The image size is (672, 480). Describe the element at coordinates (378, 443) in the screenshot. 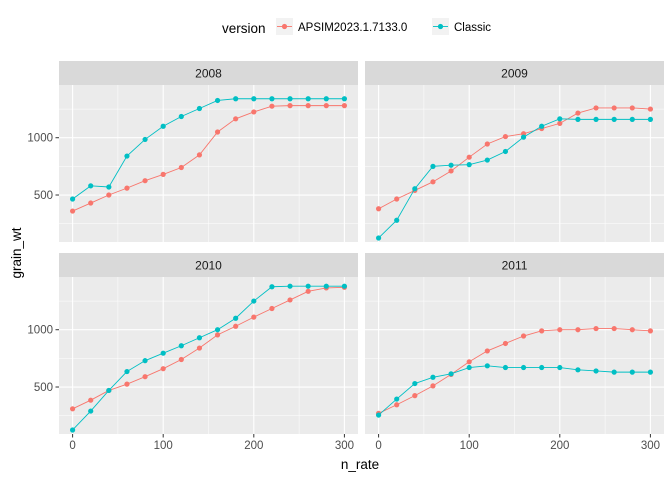

I see `x-tick: 0` at that location.